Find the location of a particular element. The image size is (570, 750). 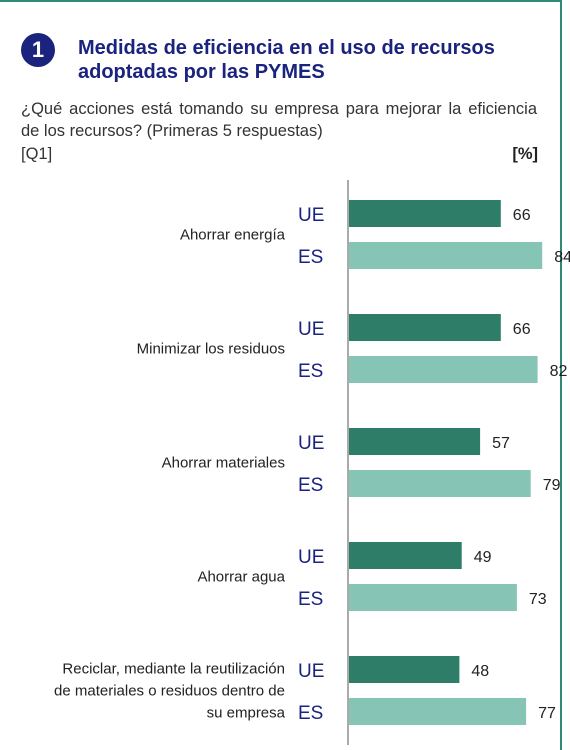

category-label: de materiales o residuos dentro de is located at coordinates (169, 691).